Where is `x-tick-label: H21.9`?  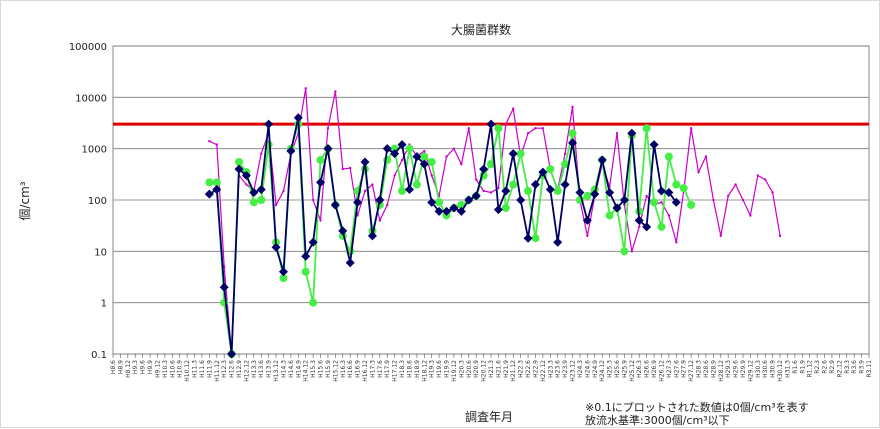
x-tick-label: H21.9 is located at coordinates (506, 369).